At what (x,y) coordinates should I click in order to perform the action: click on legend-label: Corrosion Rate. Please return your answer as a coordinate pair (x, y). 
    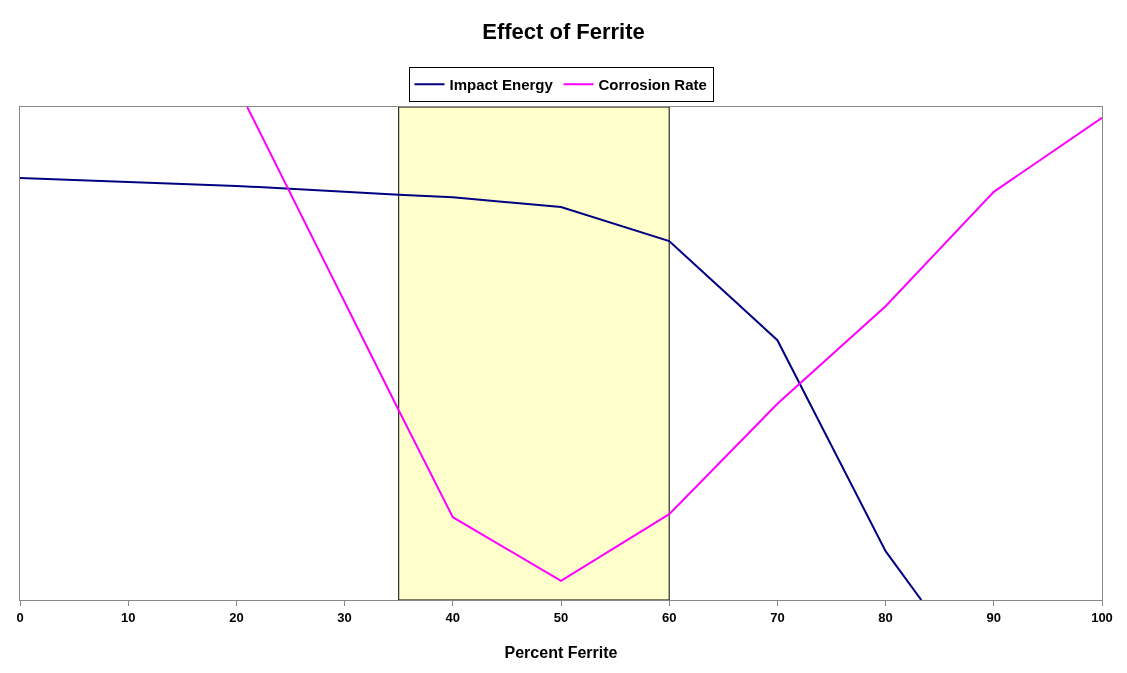
    Looking at the image, I should click on (652, 85).